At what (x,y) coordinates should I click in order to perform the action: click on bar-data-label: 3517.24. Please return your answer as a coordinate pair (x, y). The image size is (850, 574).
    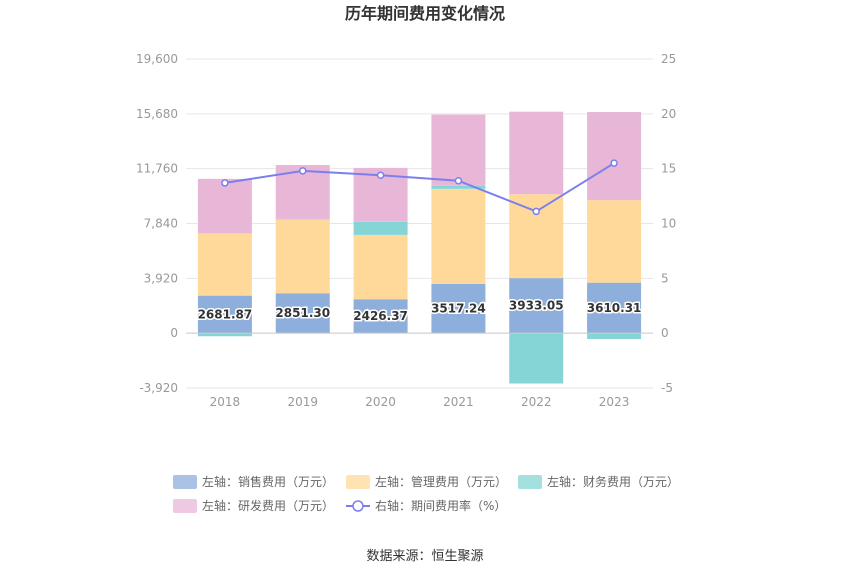
    Looking at the image, I should click on (458, 309).